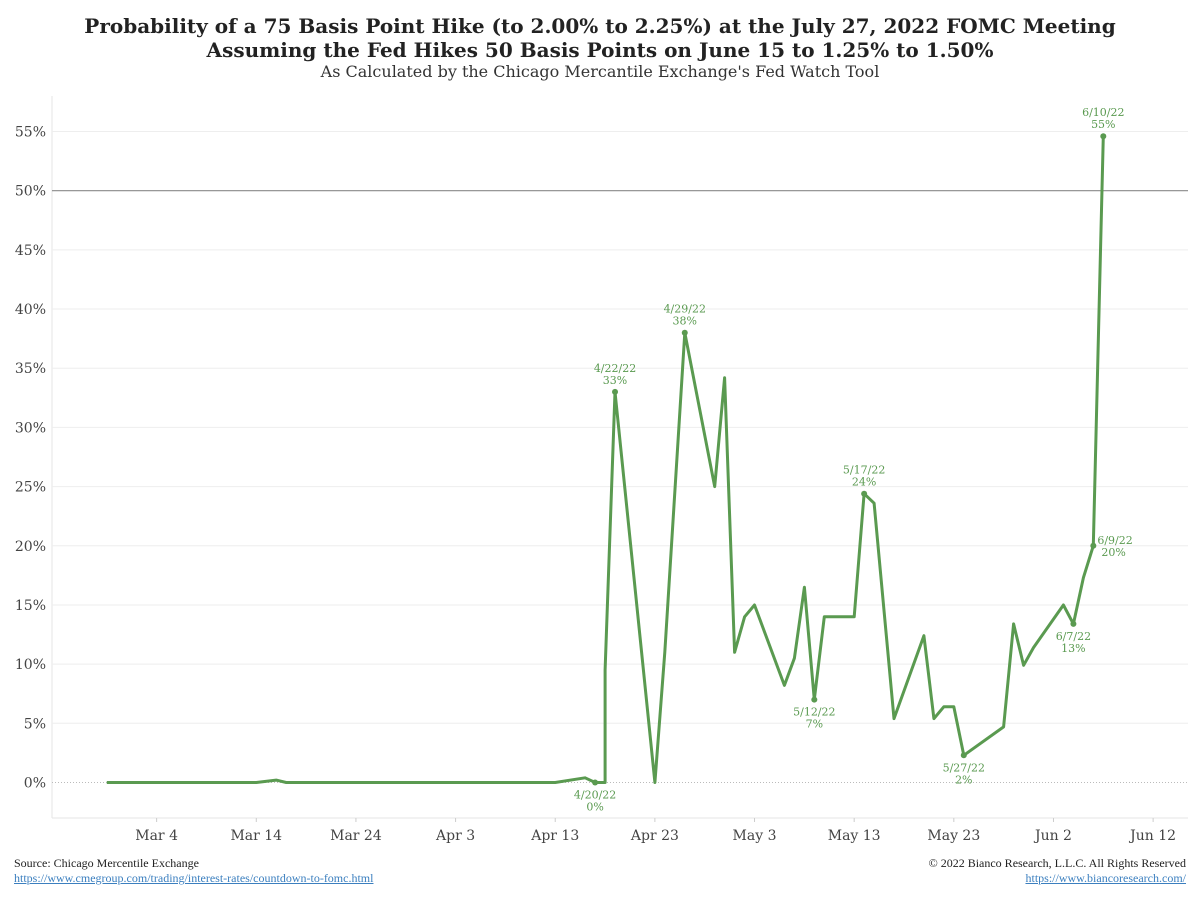  Describe the element at coordinates (106, 863) in the screenshot. I see `source-text: Source: Chicago Mercentile Exchange` at that location.